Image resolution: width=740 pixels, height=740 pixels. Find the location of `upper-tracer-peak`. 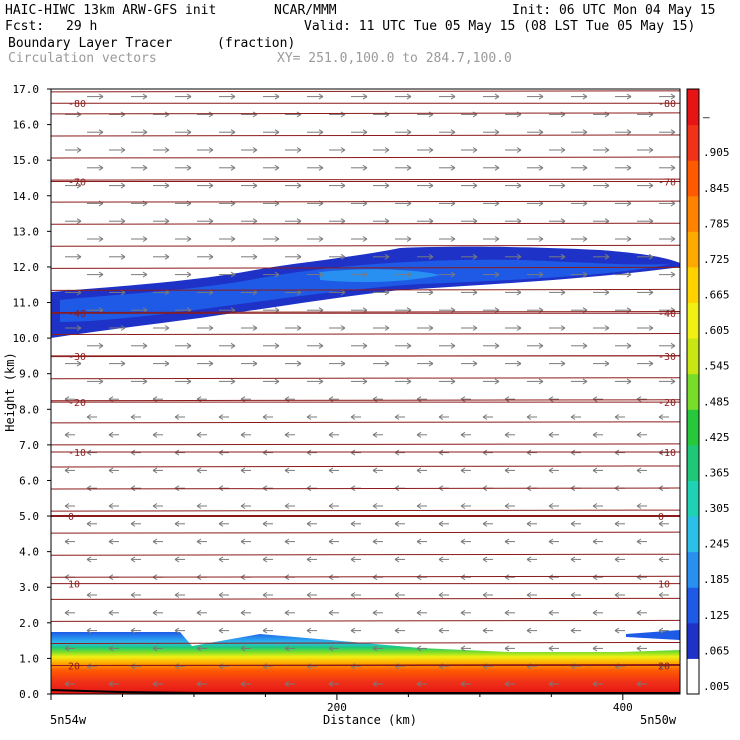

upper-tracer-peak is located at coordinates (380, 276).